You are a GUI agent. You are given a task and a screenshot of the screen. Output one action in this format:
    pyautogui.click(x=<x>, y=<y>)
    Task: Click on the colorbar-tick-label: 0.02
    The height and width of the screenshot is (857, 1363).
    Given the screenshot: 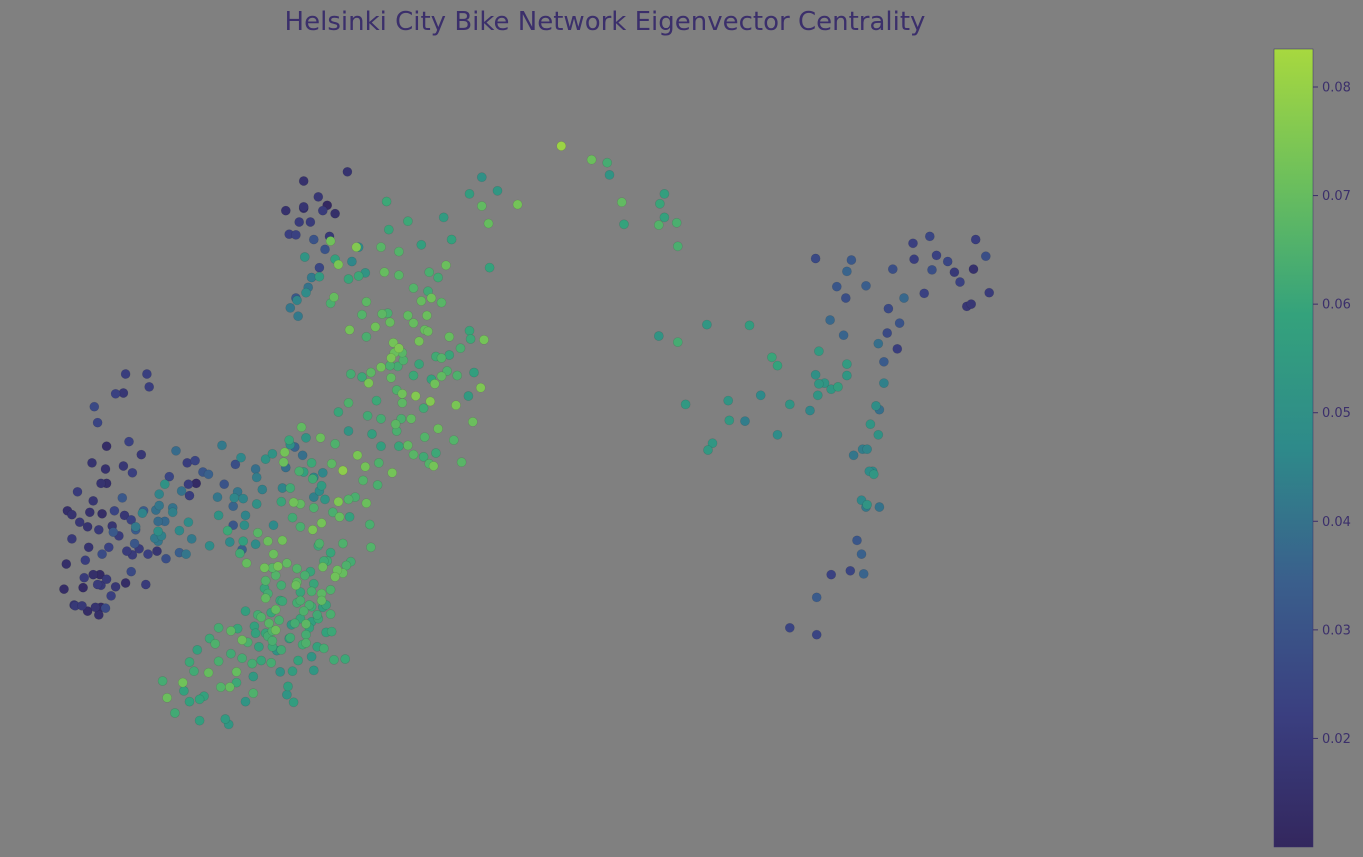 What is the action you would take?
    pyautogui.click(x=1336, y=739)
    